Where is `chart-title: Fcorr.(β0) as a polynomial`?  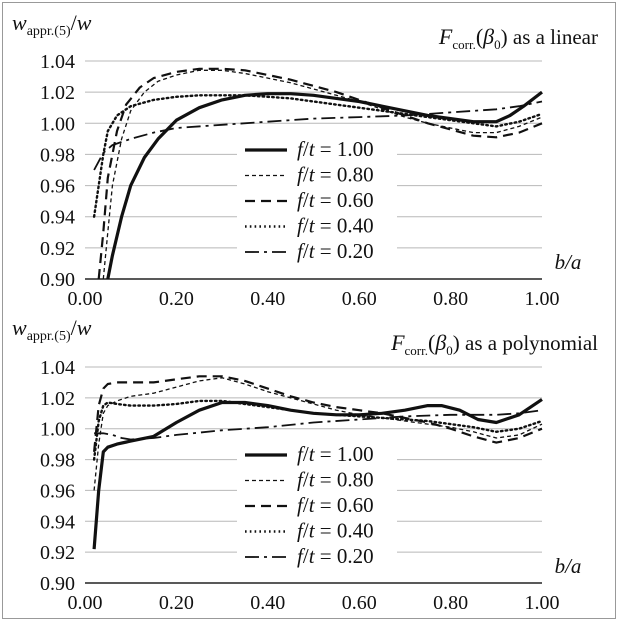 chart-title: Fcorr.(β0) as a polynomial is located at coordinates (494, 344).